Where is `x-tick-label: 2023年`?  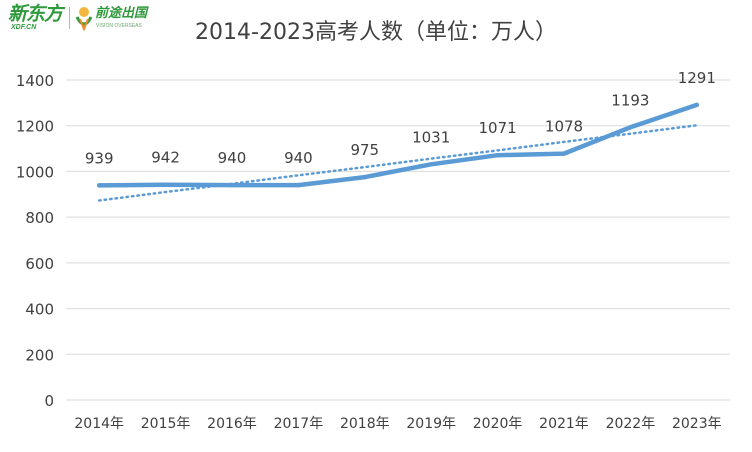 x-tick-label: 2023年 is located at coordinates (697, 424).